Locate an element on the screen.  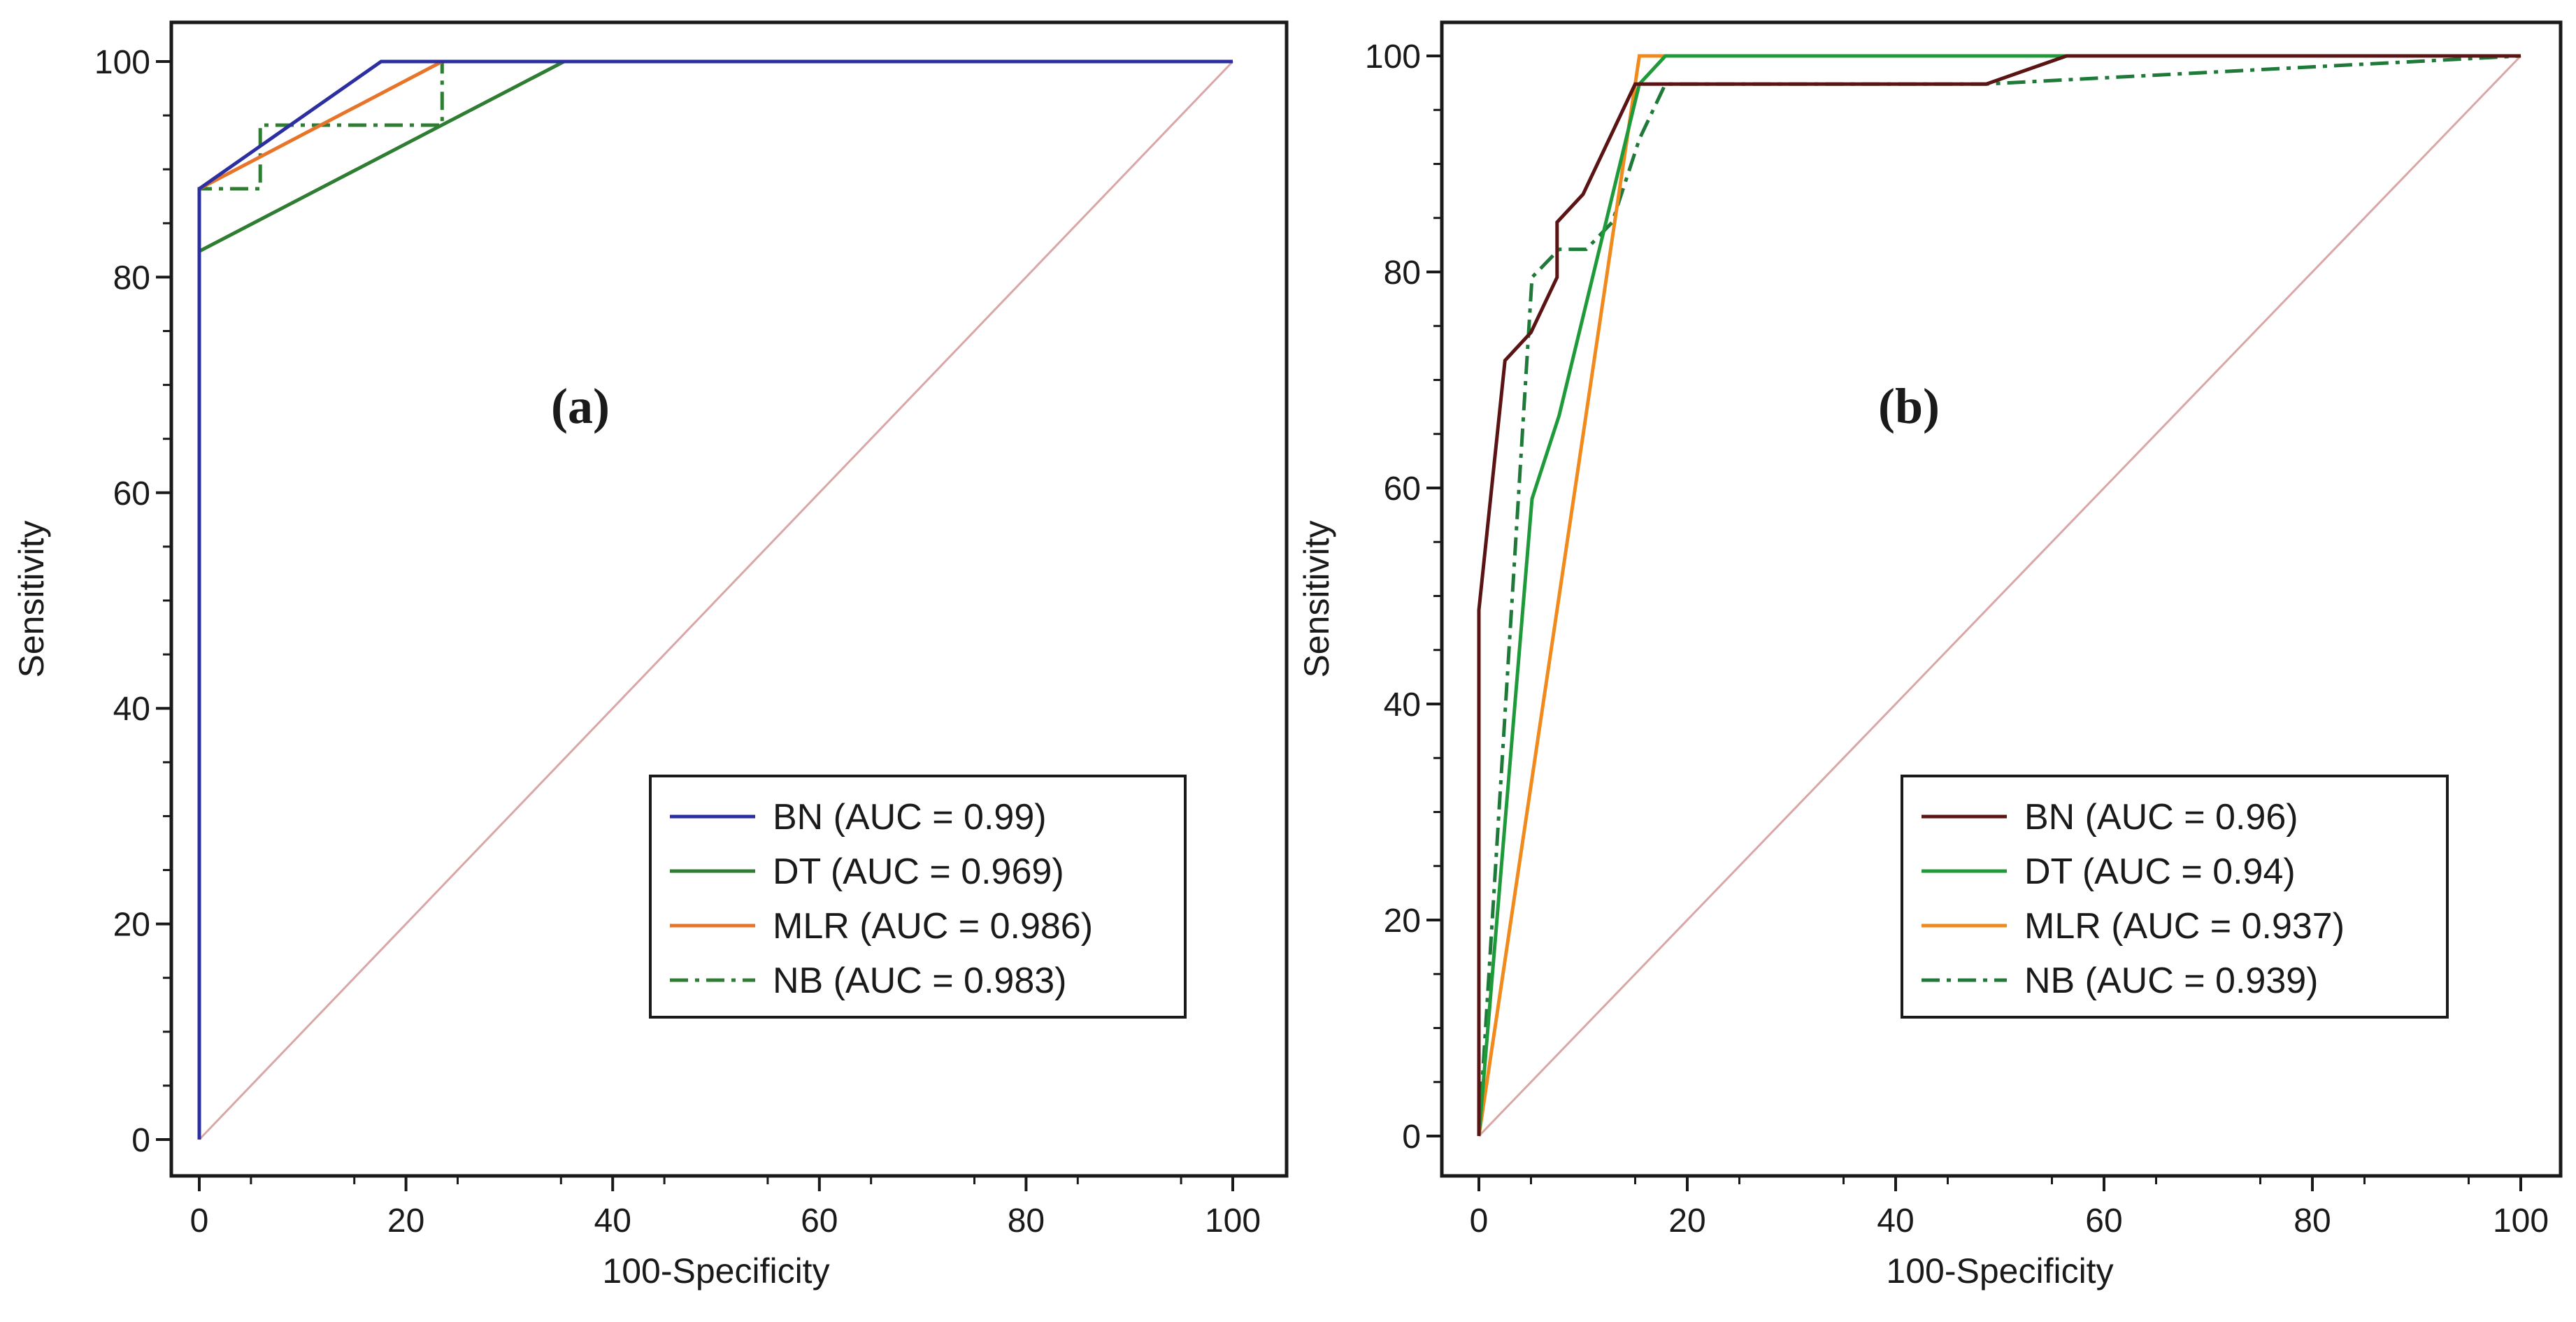
legend-entry: BN (AUC = 0.96) is located at coordinates (2161, 817).